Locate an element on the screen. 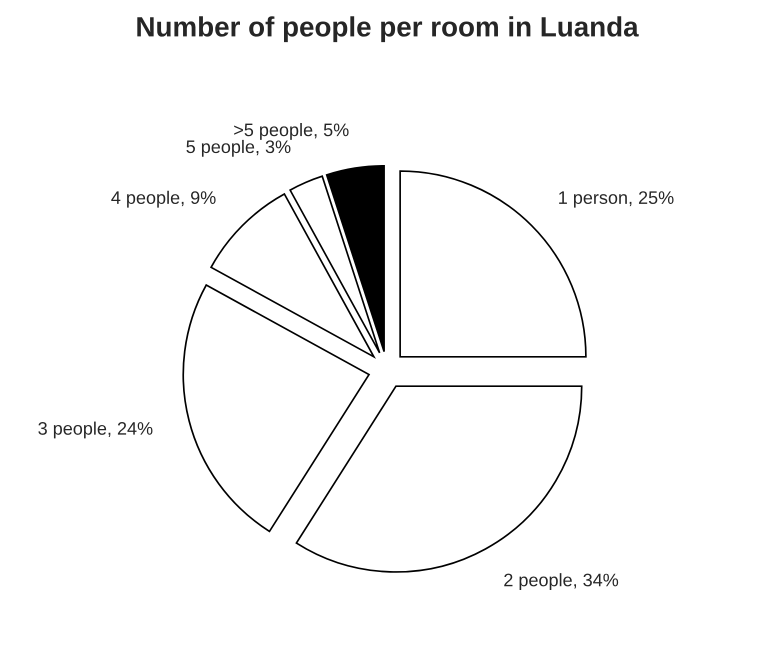 The height and width of the screenshot is (649, 774). slice-label: 4 people, 9% is located at coordinates (163, 199).